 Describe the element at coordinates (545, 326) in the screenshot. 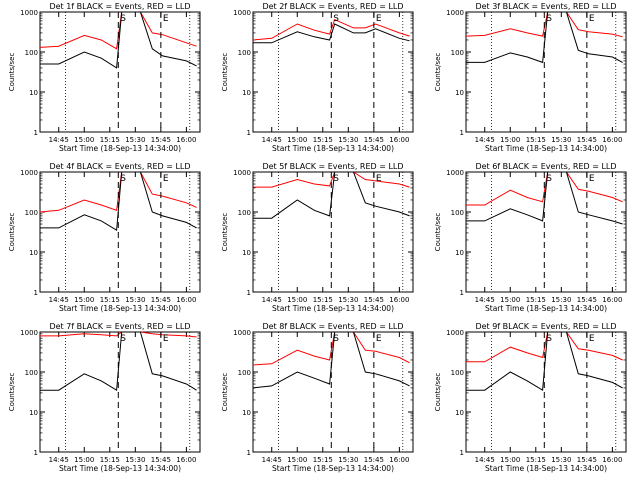

I see `chart-title: Det 9f BLACK = Events, RED = LLD` at that location.